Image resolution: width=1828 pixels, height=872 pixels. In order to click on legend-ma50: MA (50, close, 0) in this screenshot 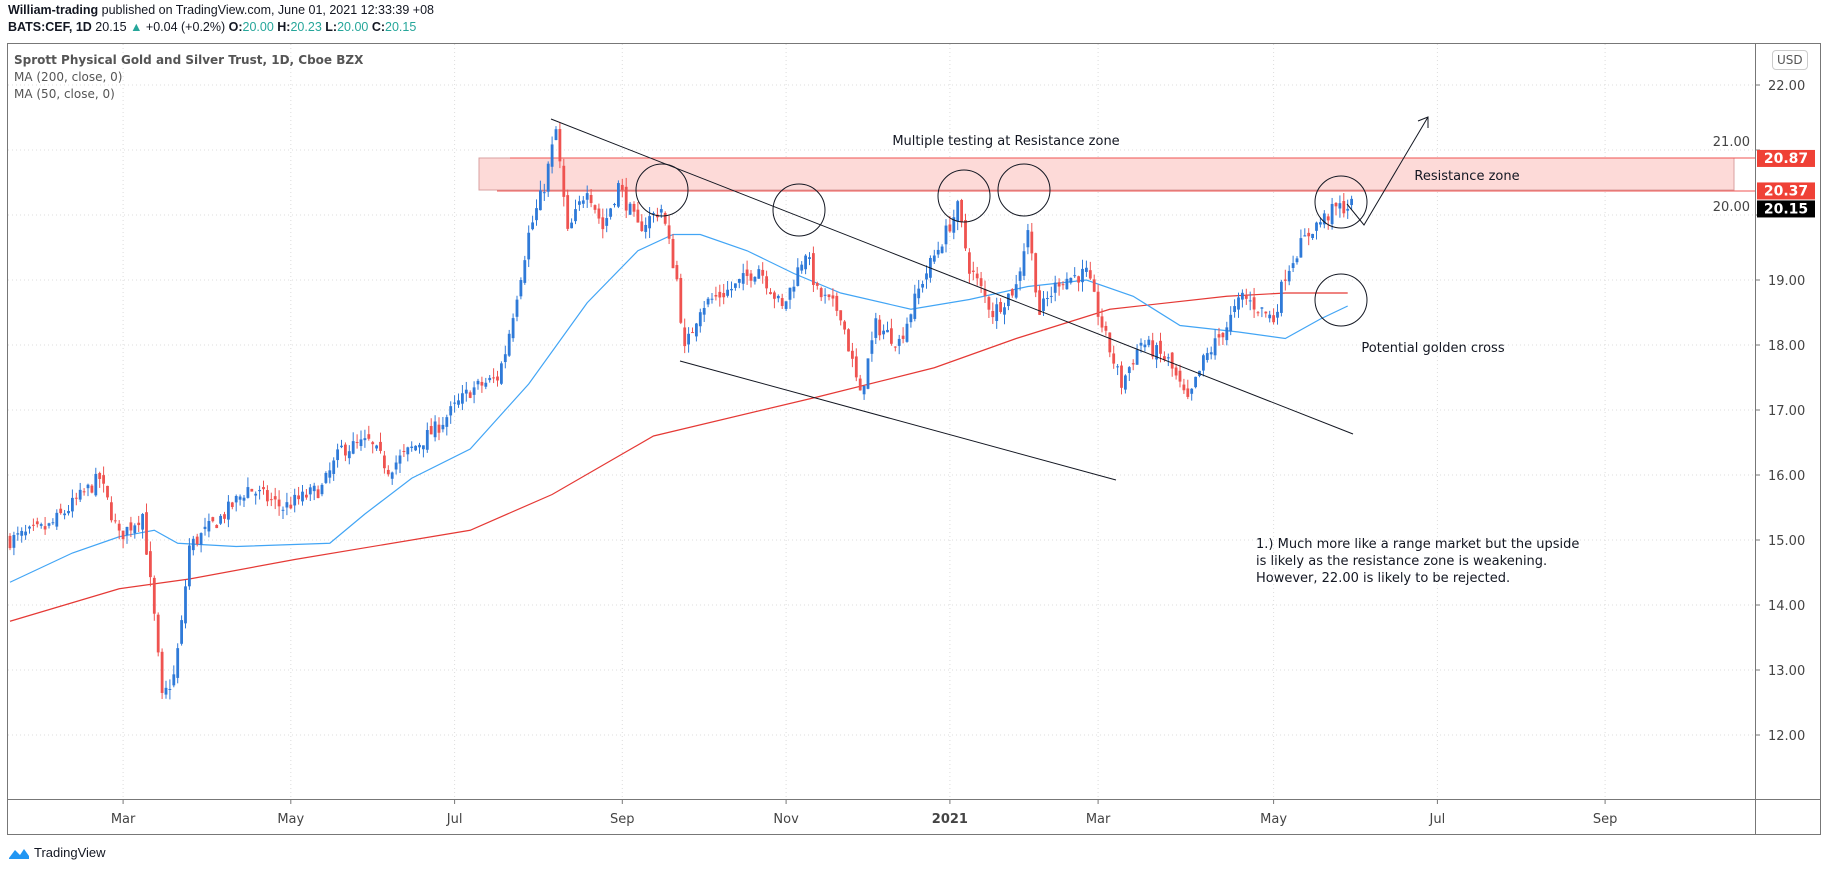, I will do `click(64, 94)`.